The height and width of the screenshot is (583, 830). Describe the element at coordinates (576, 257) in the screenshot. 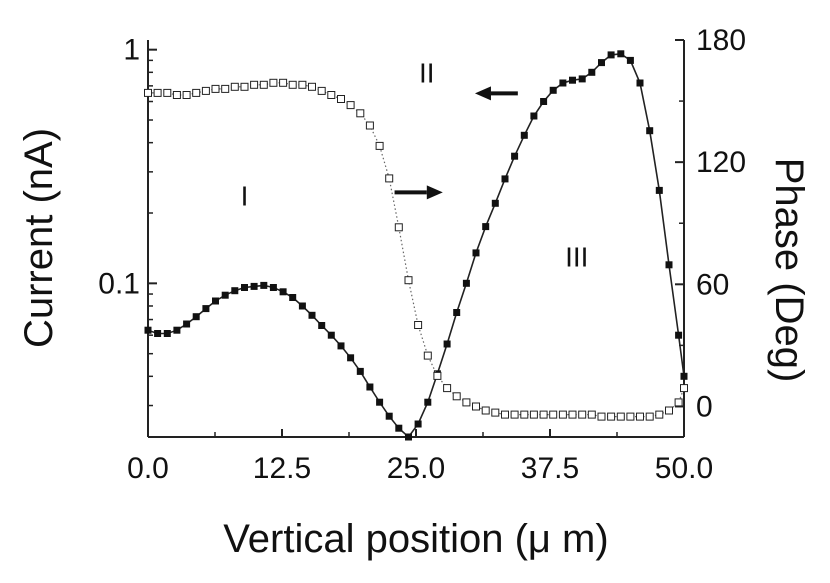

I see `region-label: III` at that location.